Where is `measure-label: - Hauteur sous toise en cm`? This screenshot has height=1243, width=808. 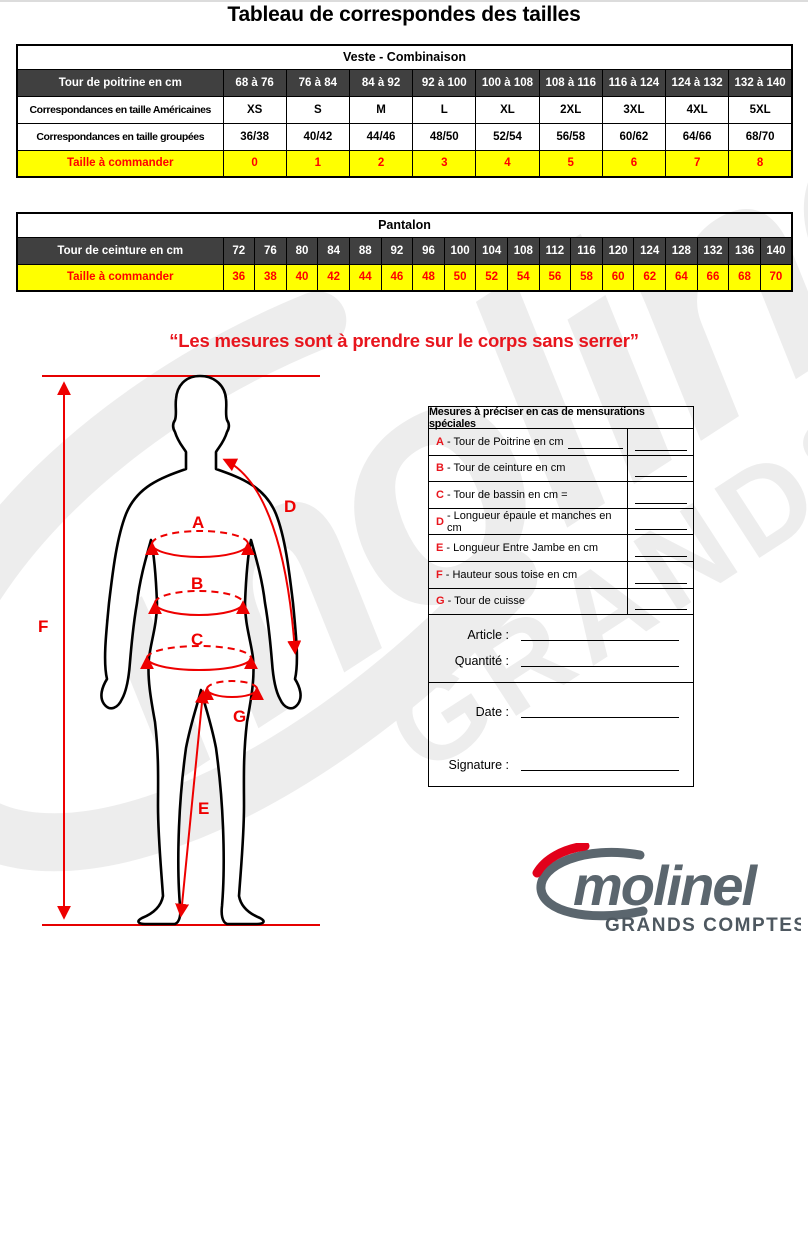
measure-label: - Hauteur sous toise en cm is located at coordinates (511, 574).